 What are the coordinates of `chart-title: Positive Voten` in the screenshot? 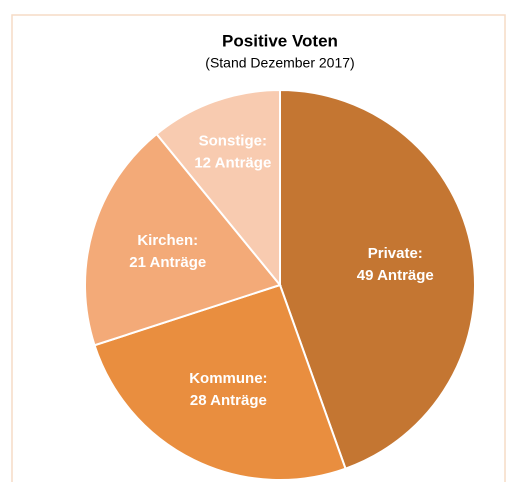 It's located at (280, 40).